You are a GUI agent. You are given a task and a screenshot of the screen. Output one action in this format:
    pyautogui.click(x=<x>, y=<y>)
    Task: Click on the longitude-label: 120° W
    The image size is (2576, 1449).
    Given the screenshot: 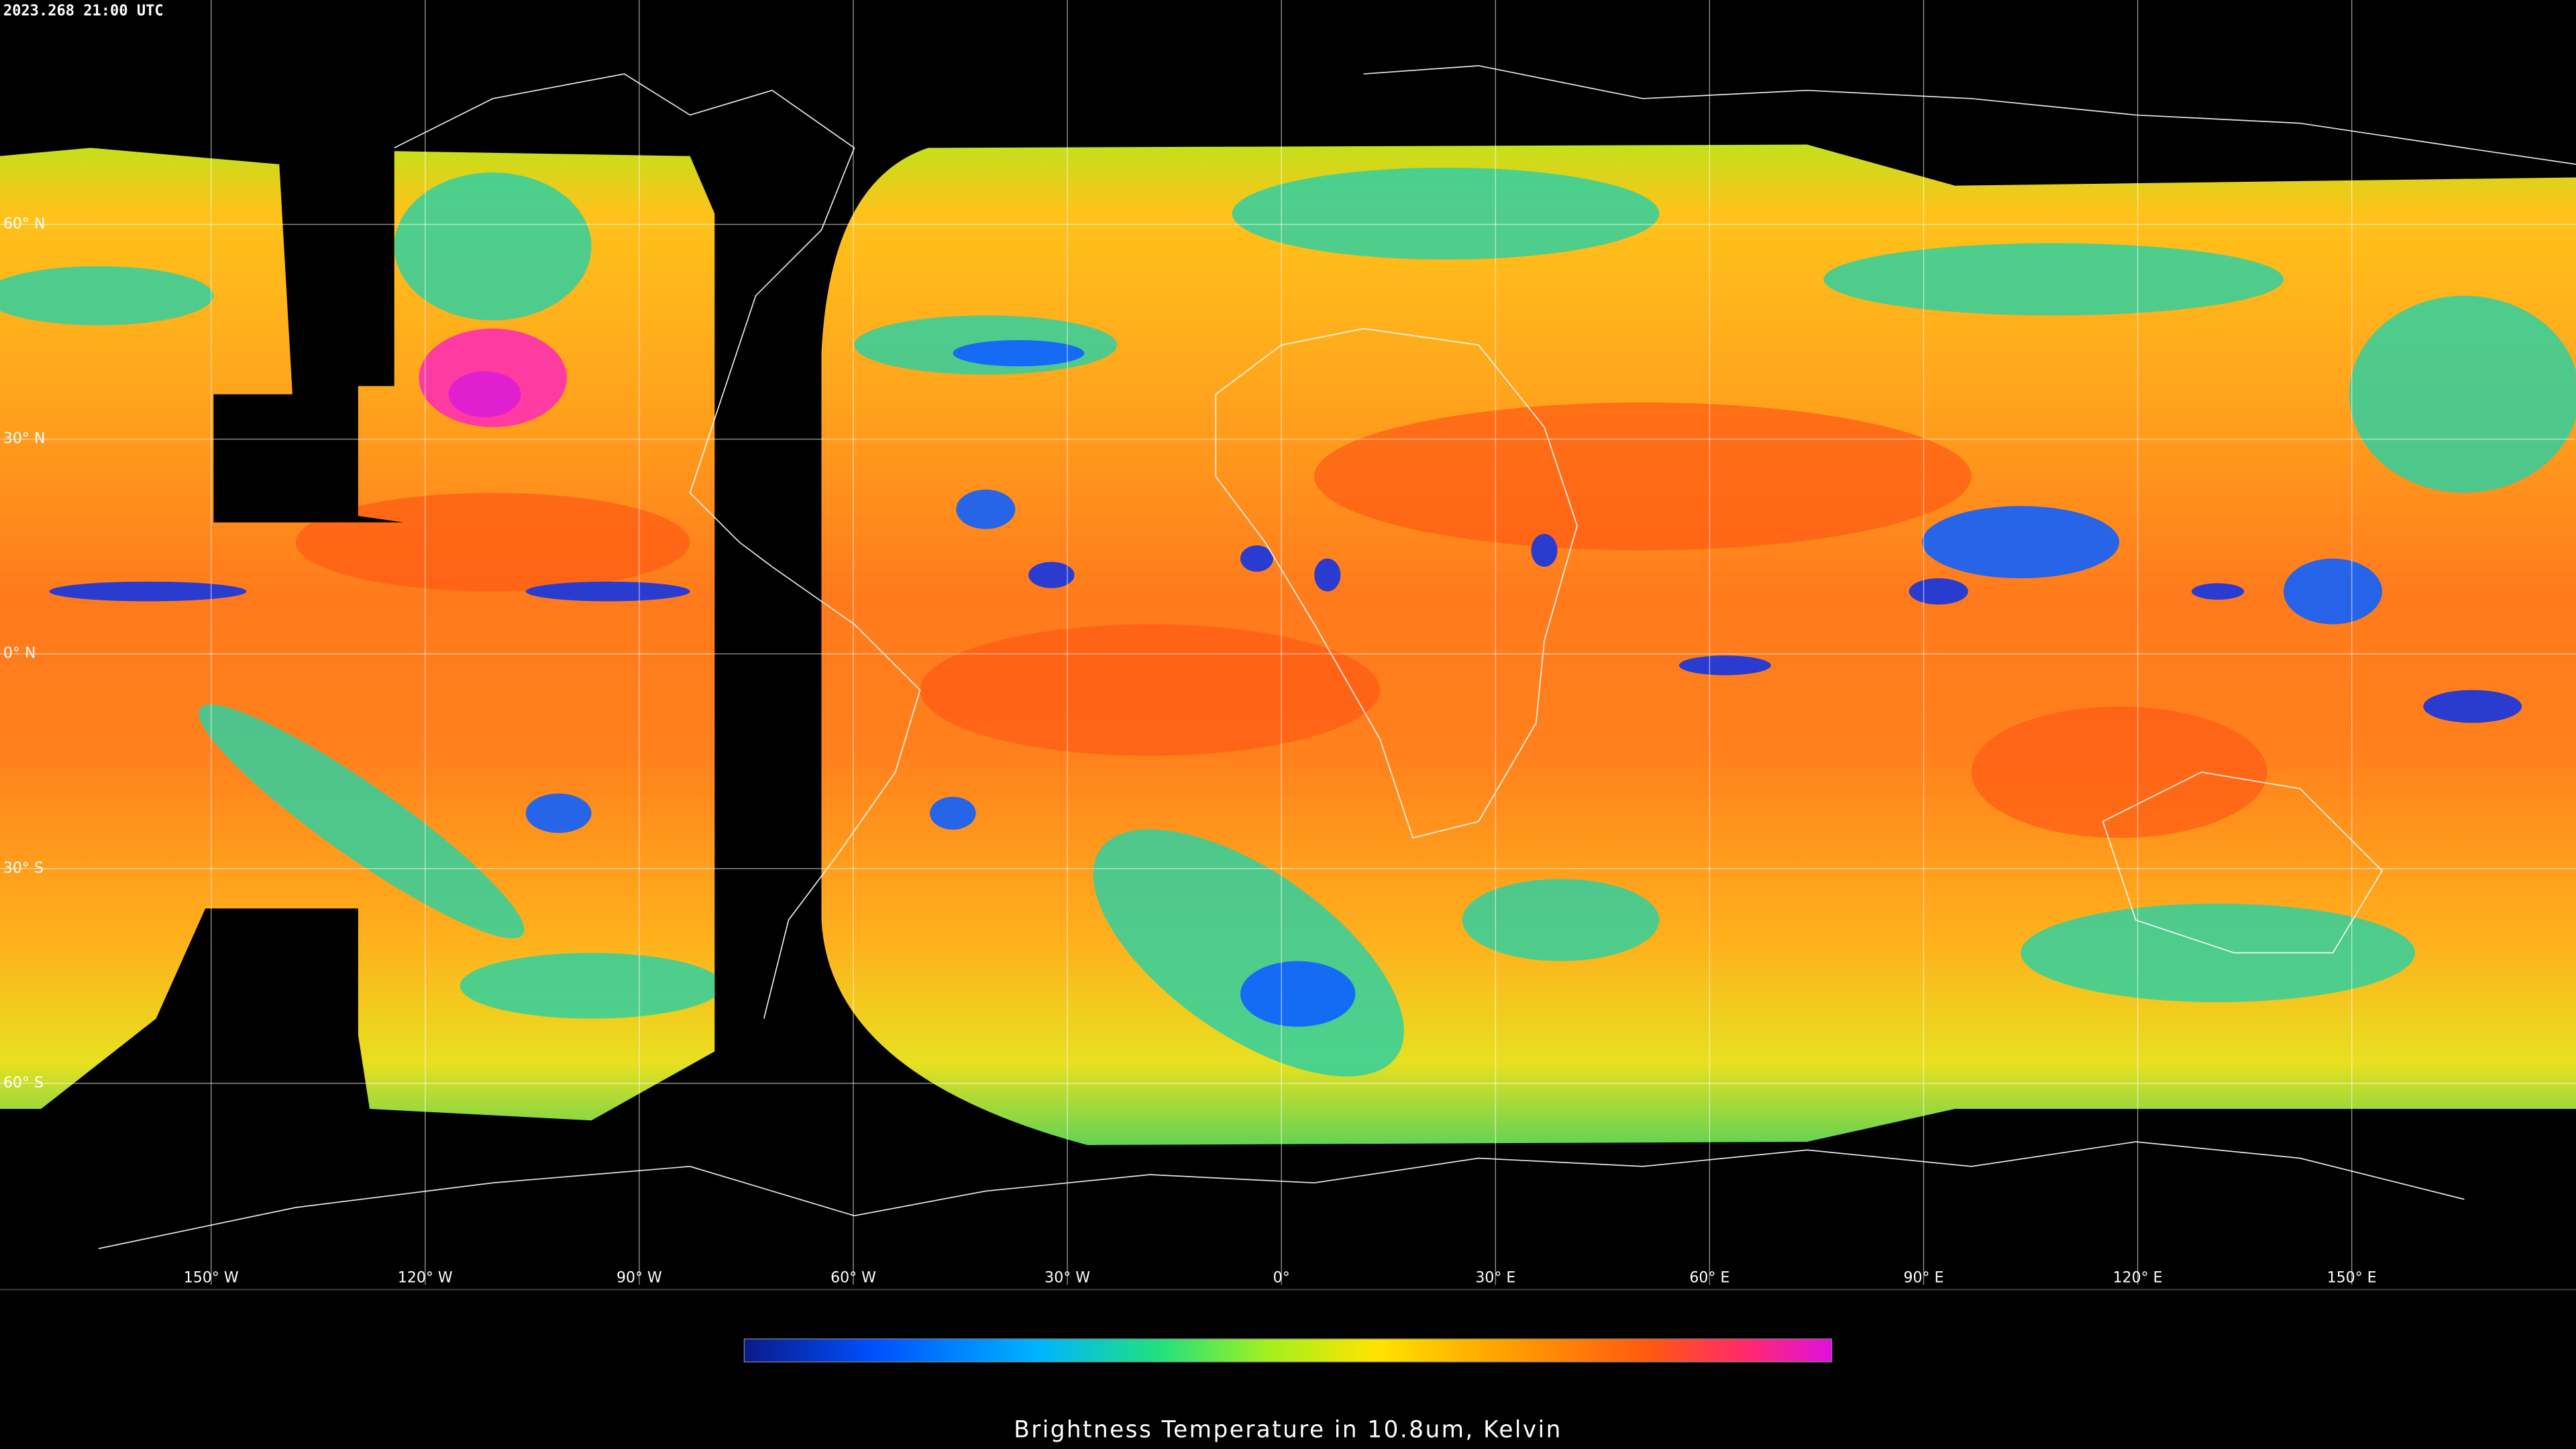 What is the action you would take?
    pyautogui.click(x=425, y=1277)
    